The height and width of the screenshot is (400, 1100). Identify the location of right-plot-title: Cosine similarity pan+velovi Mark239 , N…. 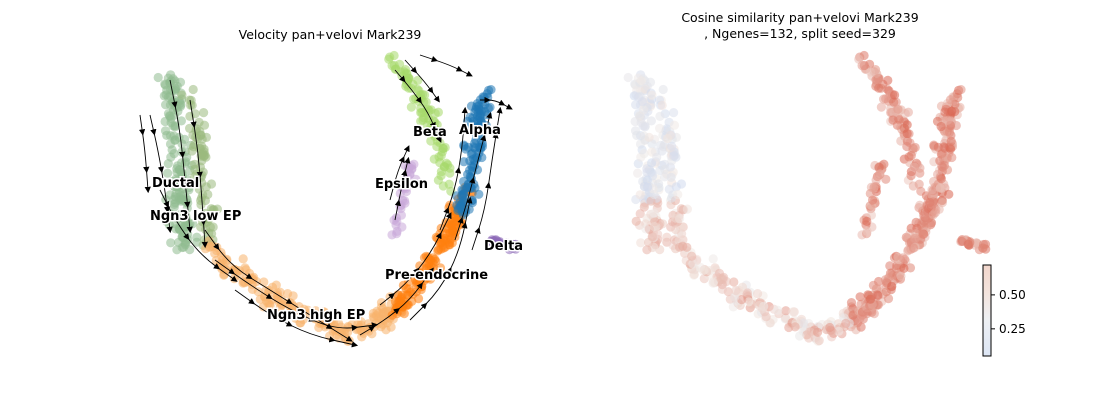
(800, 26).